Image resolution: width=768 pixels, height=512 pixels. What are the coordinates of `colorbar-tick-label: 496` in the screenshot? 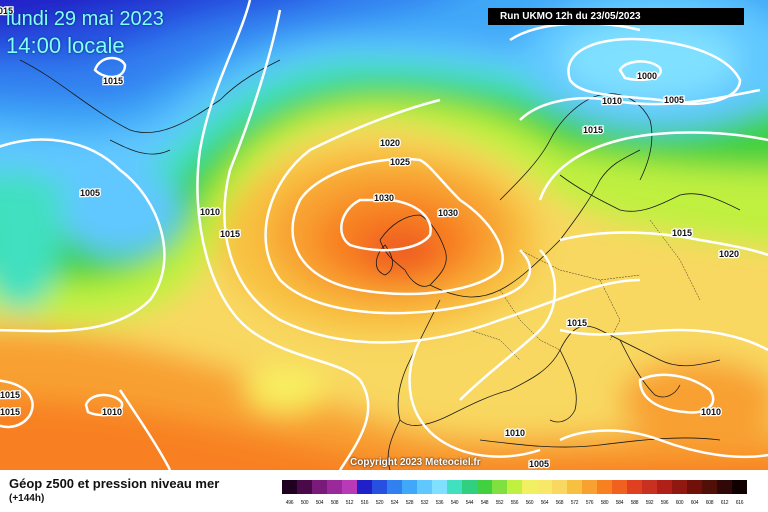 It's located at (289, 503).